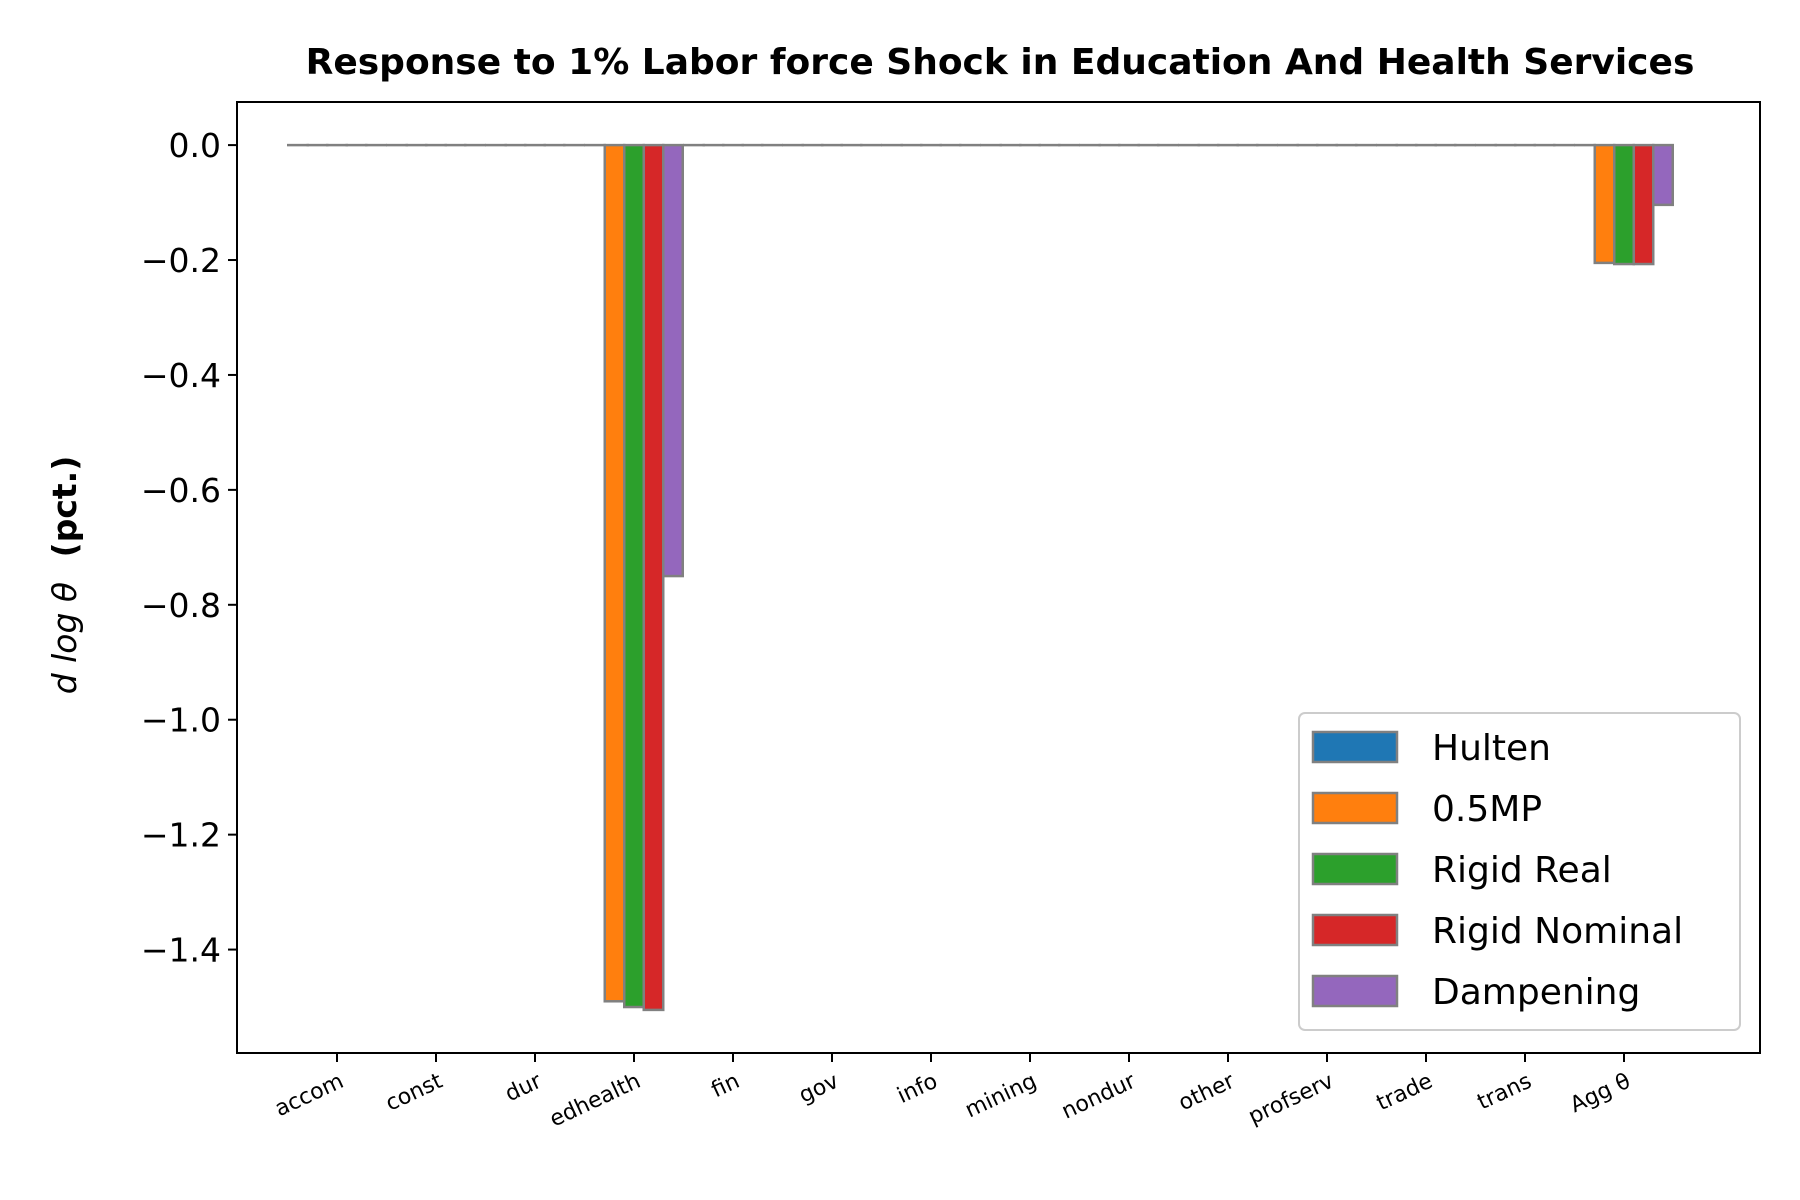 Image resolution: width=1800 pixels, height=1200 pixels. What do you see at coordinates (1291, 1099) in the screenshot?
I see `x-tick-label: profserv` at bounding box center [1291, 1099].